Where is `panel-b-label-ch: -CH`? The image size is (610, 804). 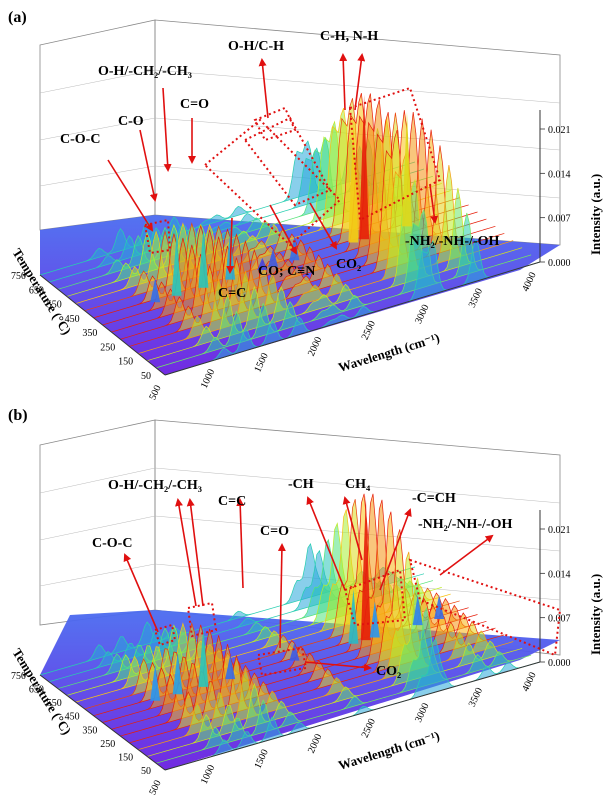
panel-b-label-ch: -CH is located at coordinates (301, 484).